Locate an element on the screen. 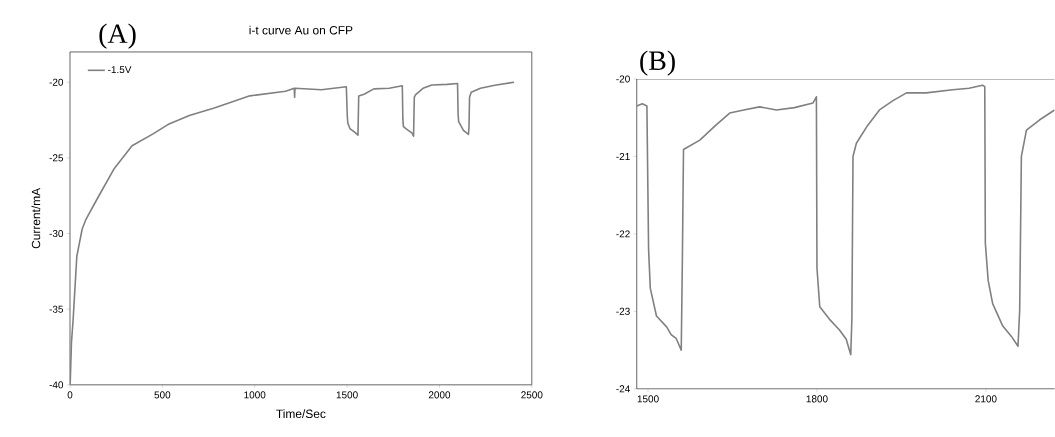 The width and height of the screenshot is (1055, 437). x-tick-label: 1800 is located at coordinates (817, 399).